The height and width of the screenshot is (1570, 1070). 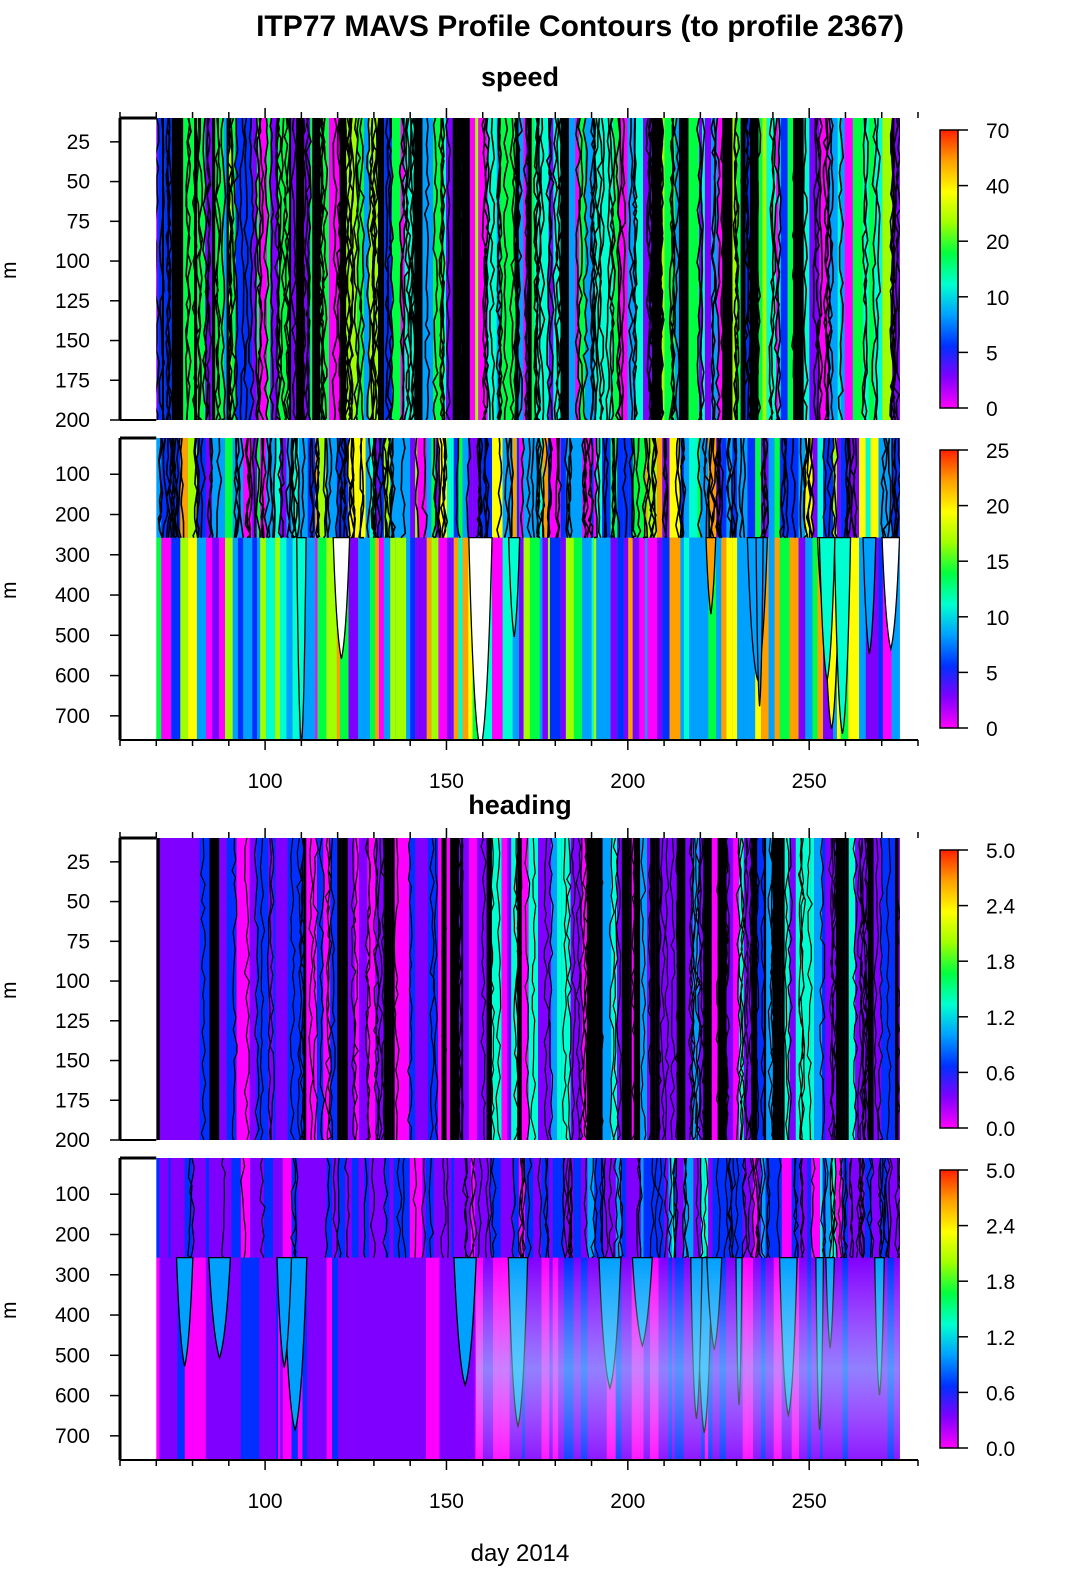 I want to click on y-tick-label: 175, so click(x=72, y=380).